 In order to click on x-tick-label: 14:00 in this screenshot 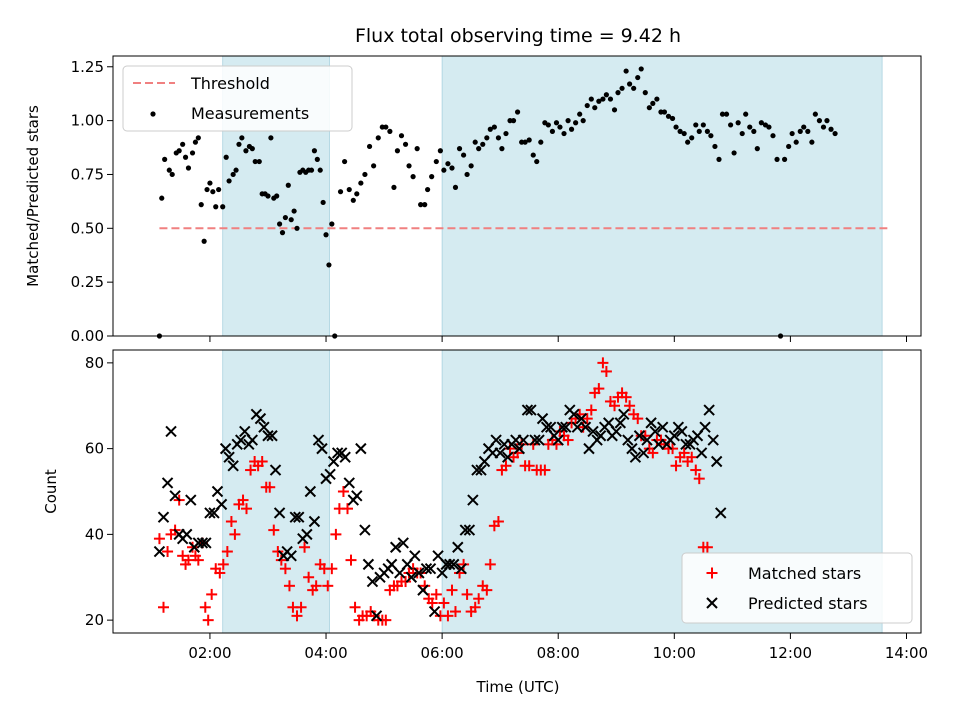, I will do `click(906, 653)`.